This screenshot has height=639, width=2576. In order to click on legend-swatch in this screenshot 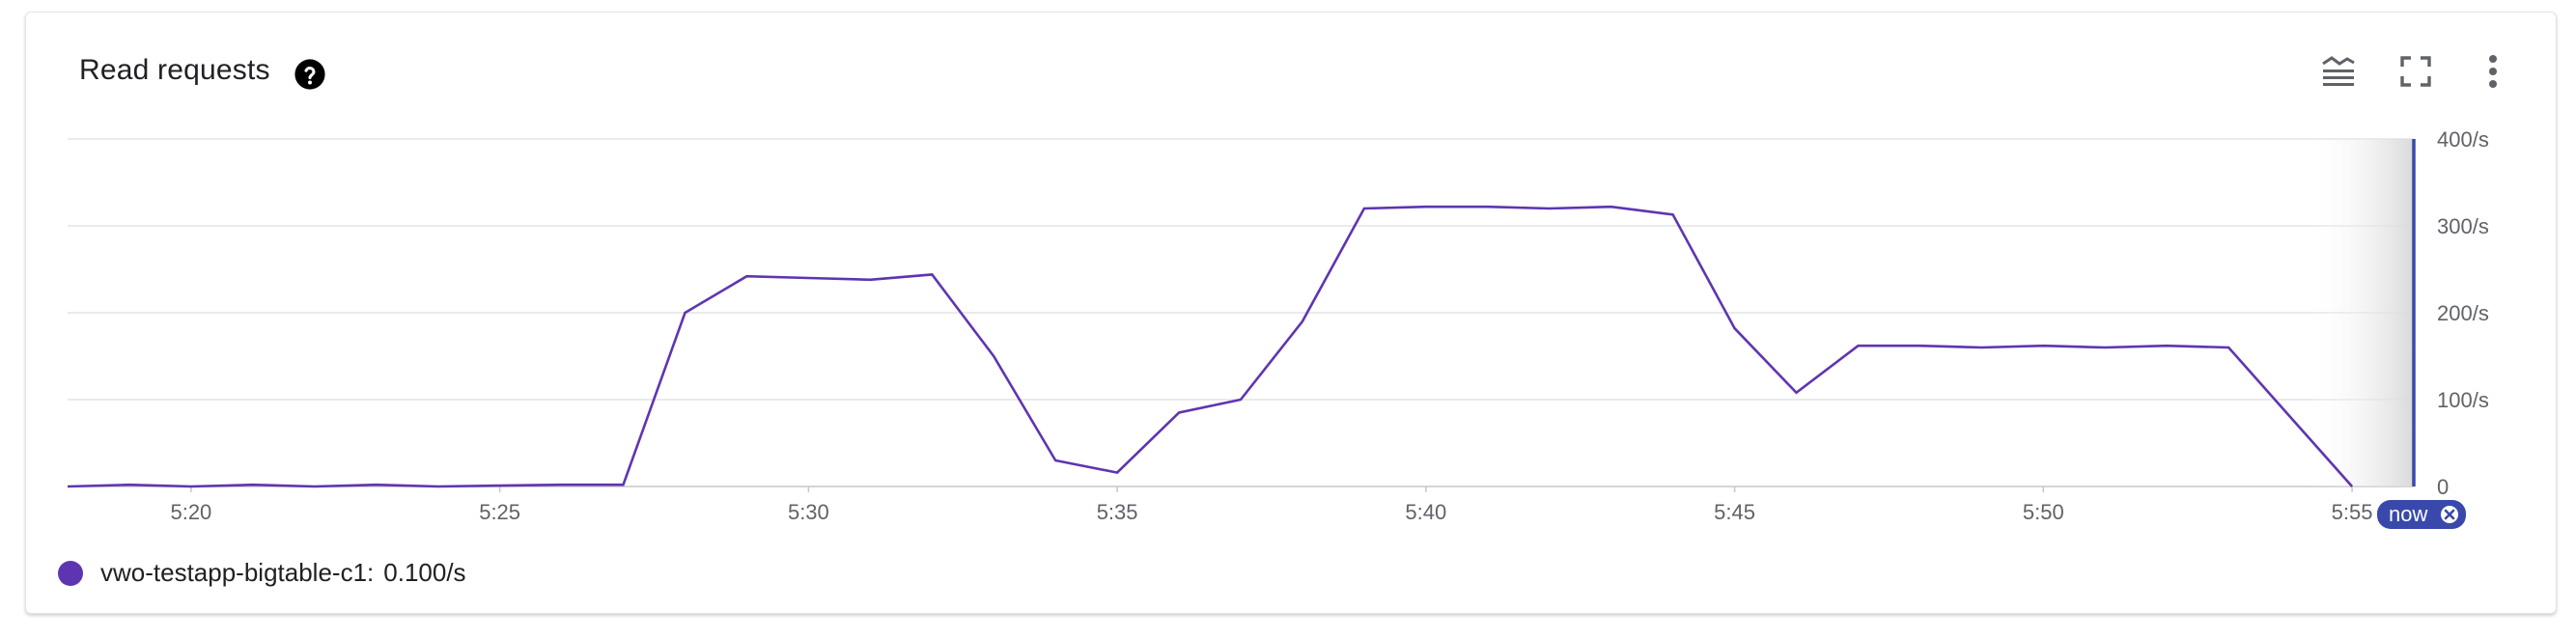, I will do `click(71, 573)`.